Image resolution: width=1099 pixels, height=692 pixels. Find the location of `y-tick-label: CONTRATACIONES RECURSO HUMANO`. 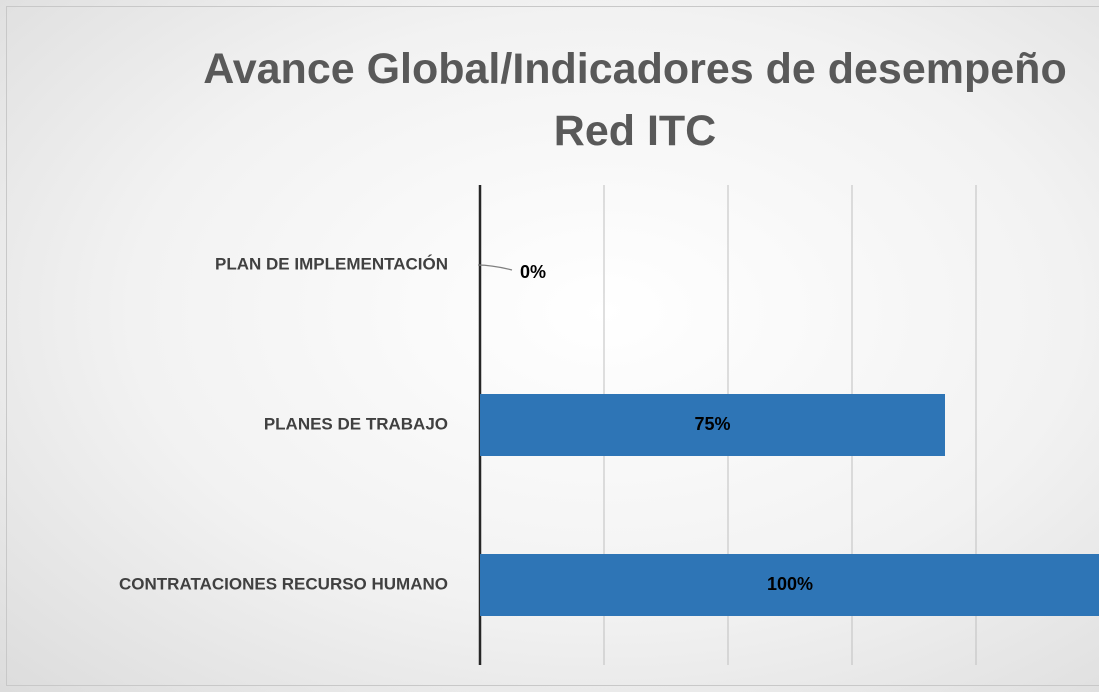

y-tick-label: CONTRATACIONES RECURSO HUMANO is located at coordinates (283, 583).